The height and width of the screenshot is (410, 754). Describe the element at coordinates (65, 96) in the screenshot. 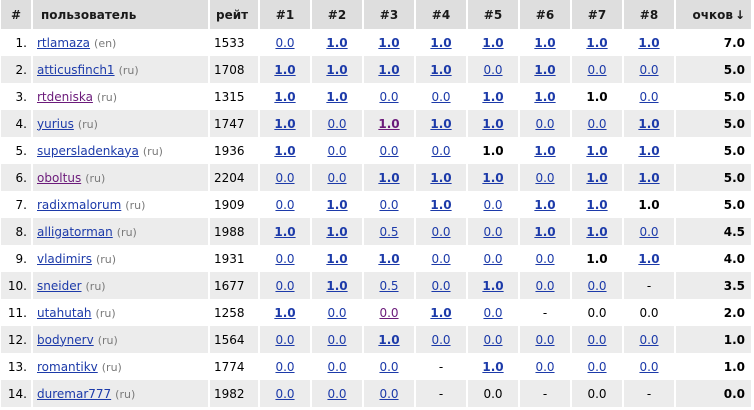

I see `user-link: rtdeniska` at that location.